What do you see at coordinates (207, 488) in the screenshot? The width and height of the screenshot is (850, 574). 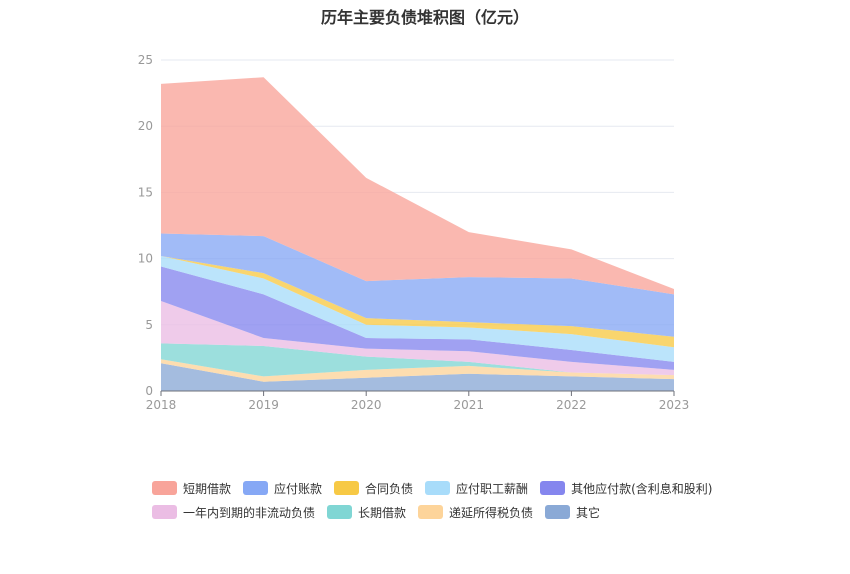 I see `legend-label: 短期借款` at bounding box center [207, 488].